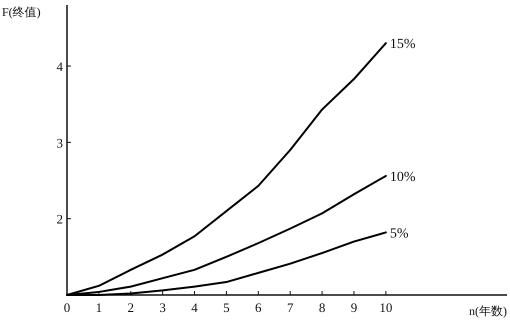 This screenshot has width=510, height=321. What do you see at coordinates (59, 219) in the screenshot?
I see `y-tick-label: 2` at bounding box center [59, 219].